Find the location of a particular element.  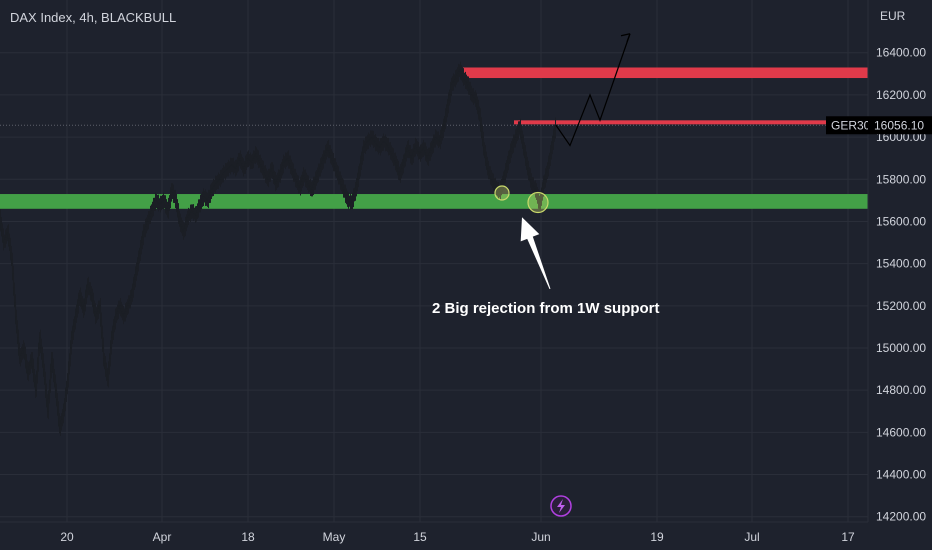

x-tick-label: Jul is located at coordinates (751, 537).